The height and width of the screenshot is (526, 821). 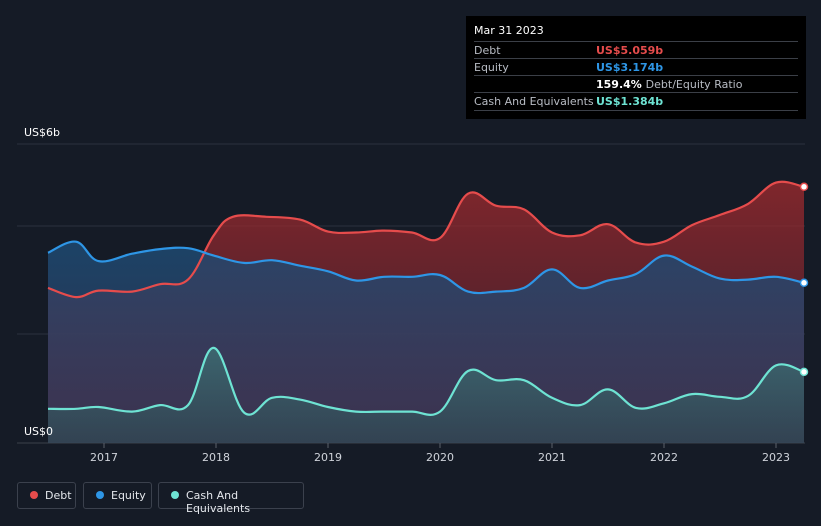 What do you see at coordinates (552, 457) in the screenshot?
I see `x-tick-2021: 2021` at bounding box center [552, 457].